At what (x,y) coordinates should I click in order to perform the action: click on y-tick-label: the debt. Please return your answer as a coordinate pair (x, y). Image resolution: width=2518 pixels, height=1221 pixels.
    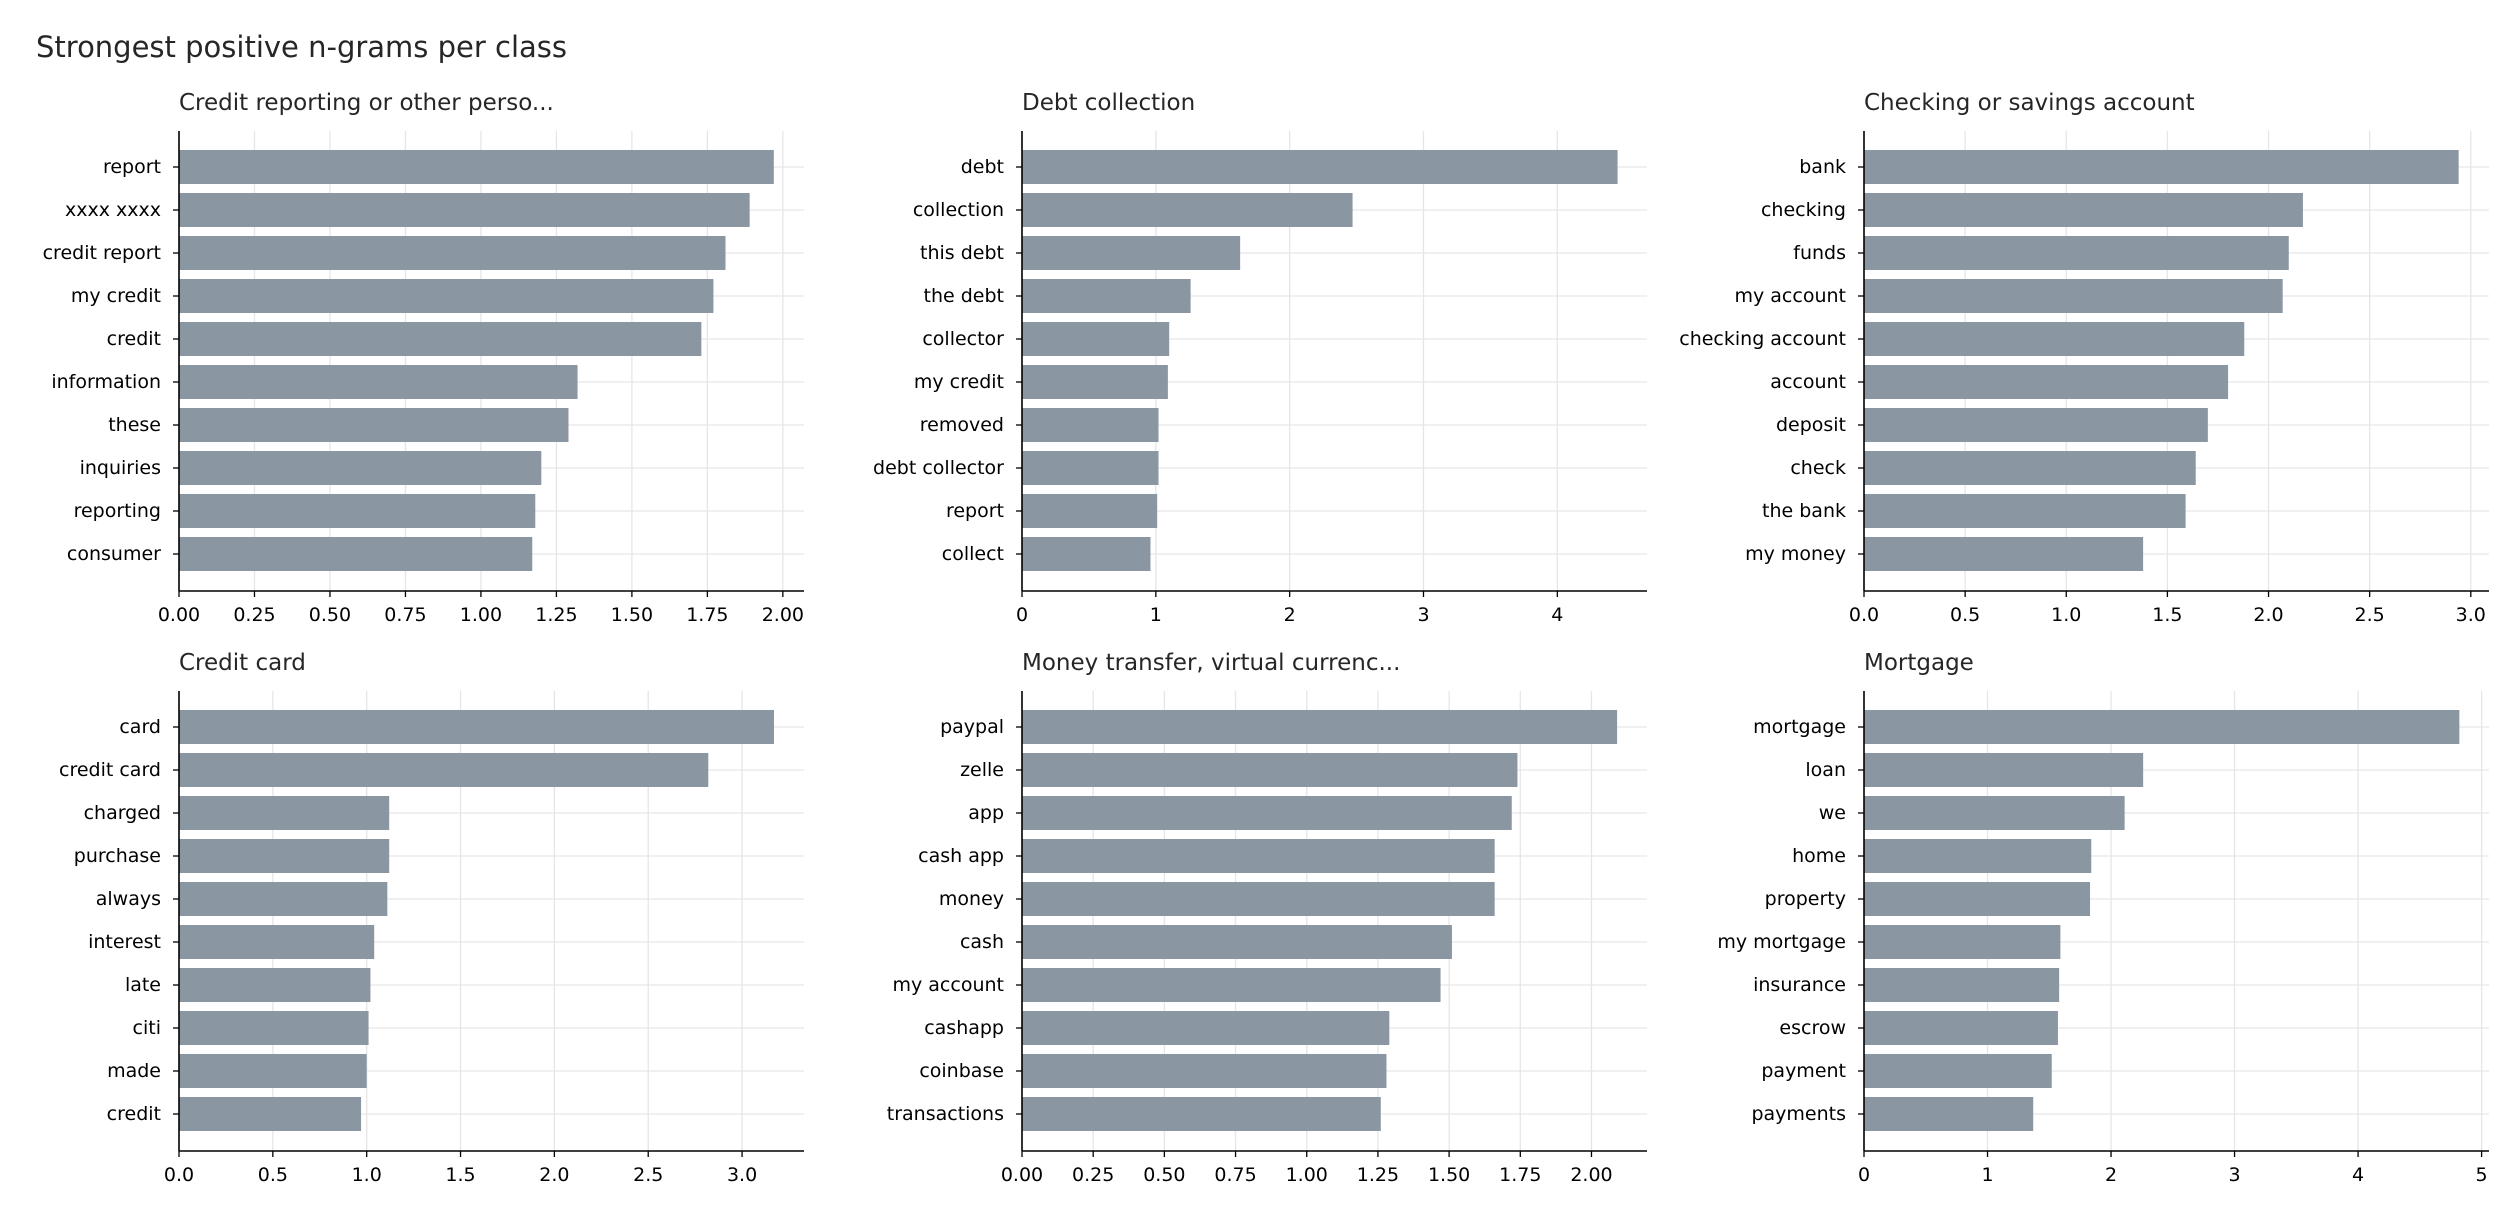
    Looking at the image, I should click on (964, 296).